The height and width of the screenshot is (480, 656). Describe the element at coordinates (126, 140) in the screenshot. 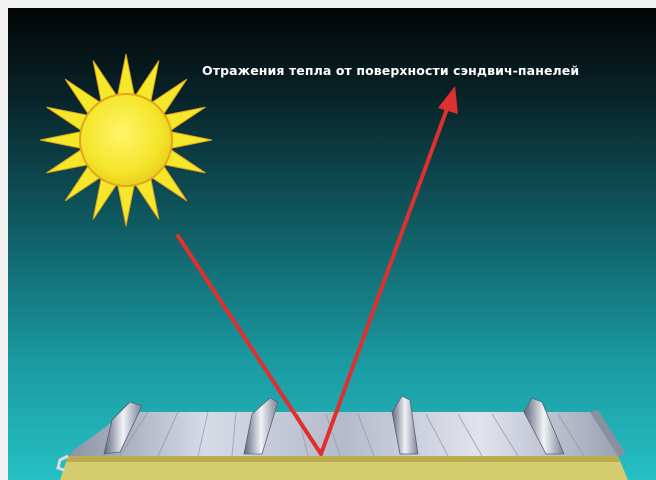

I see `sun-icon` at that location.